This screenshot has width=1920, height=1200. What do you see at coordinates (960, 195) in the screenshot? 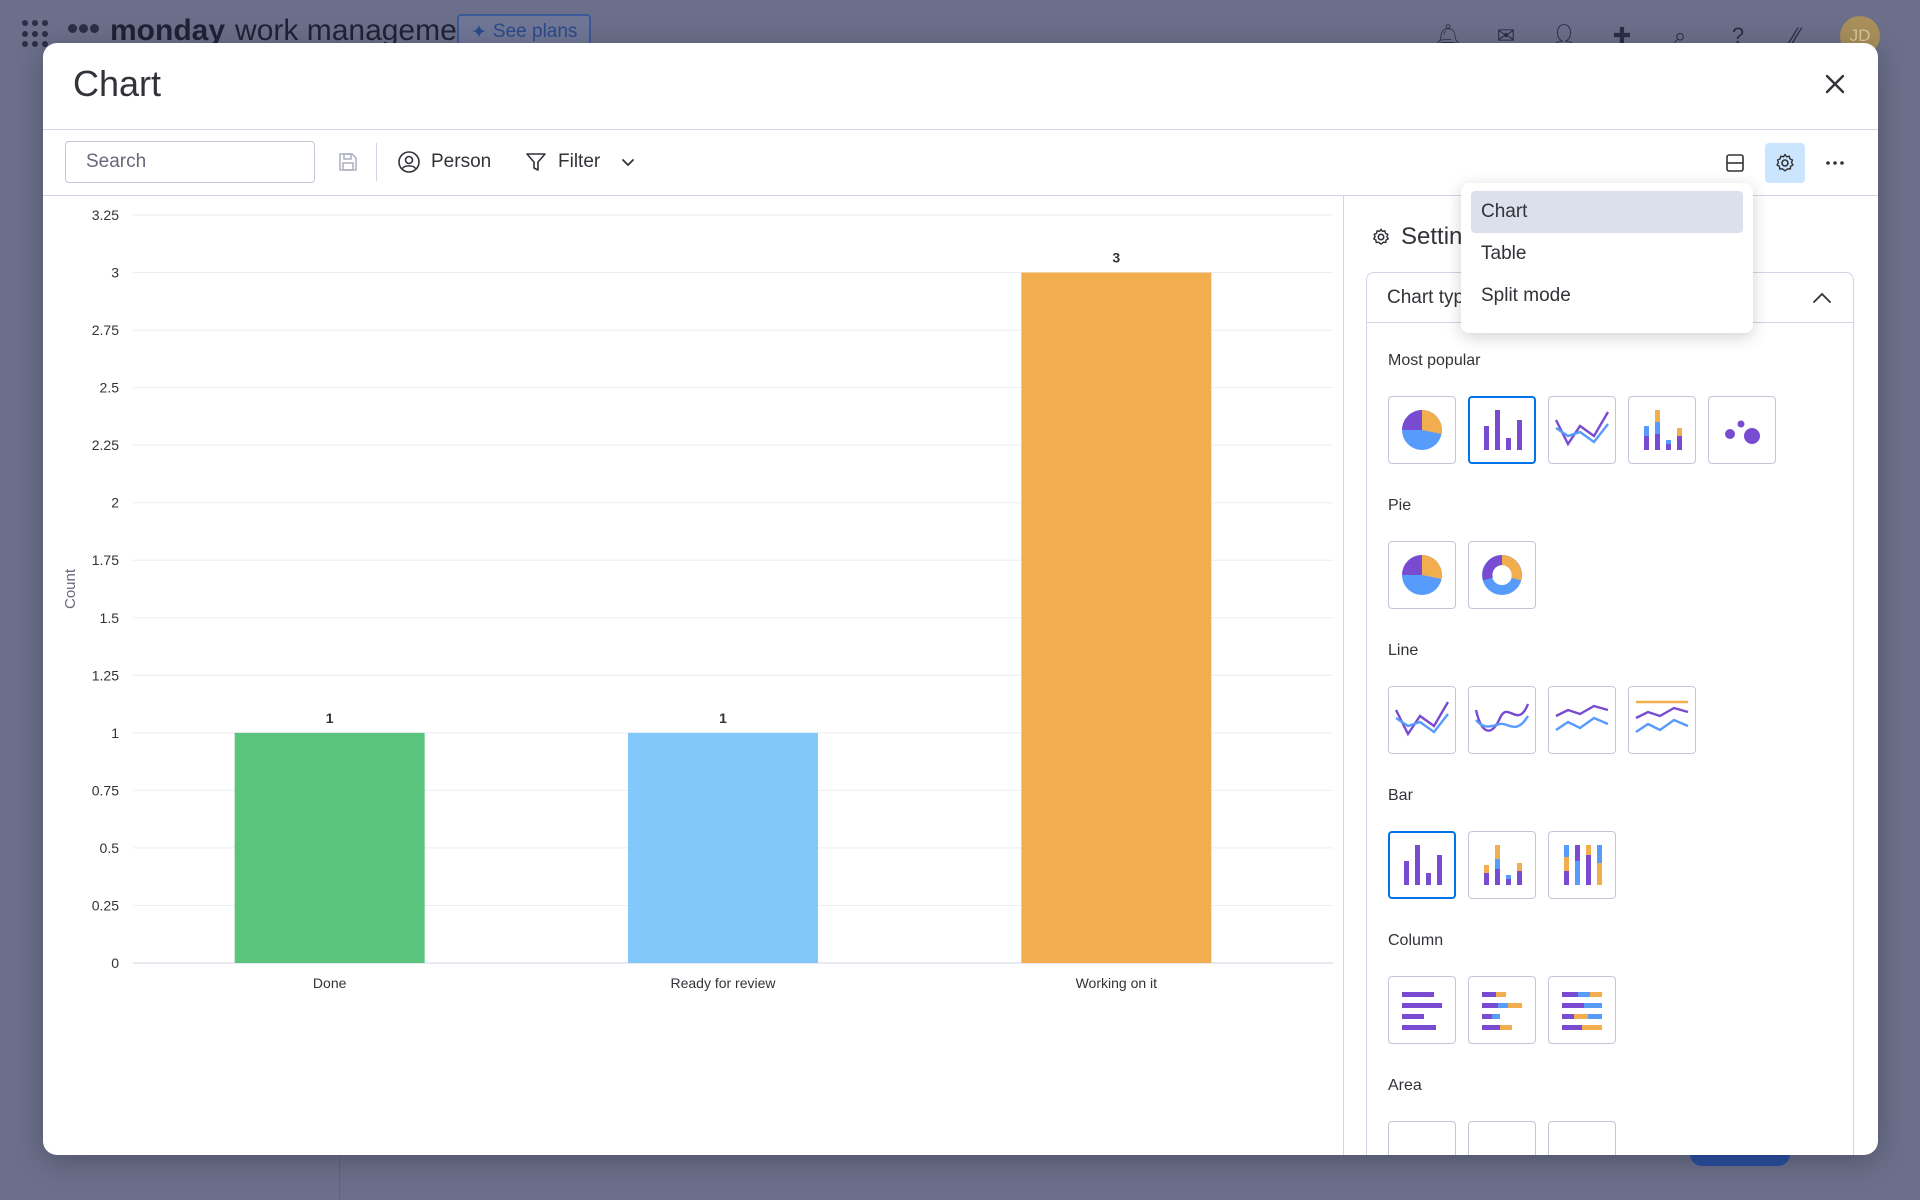
I see `toolbar-divider` at bounding box center [960, 195].